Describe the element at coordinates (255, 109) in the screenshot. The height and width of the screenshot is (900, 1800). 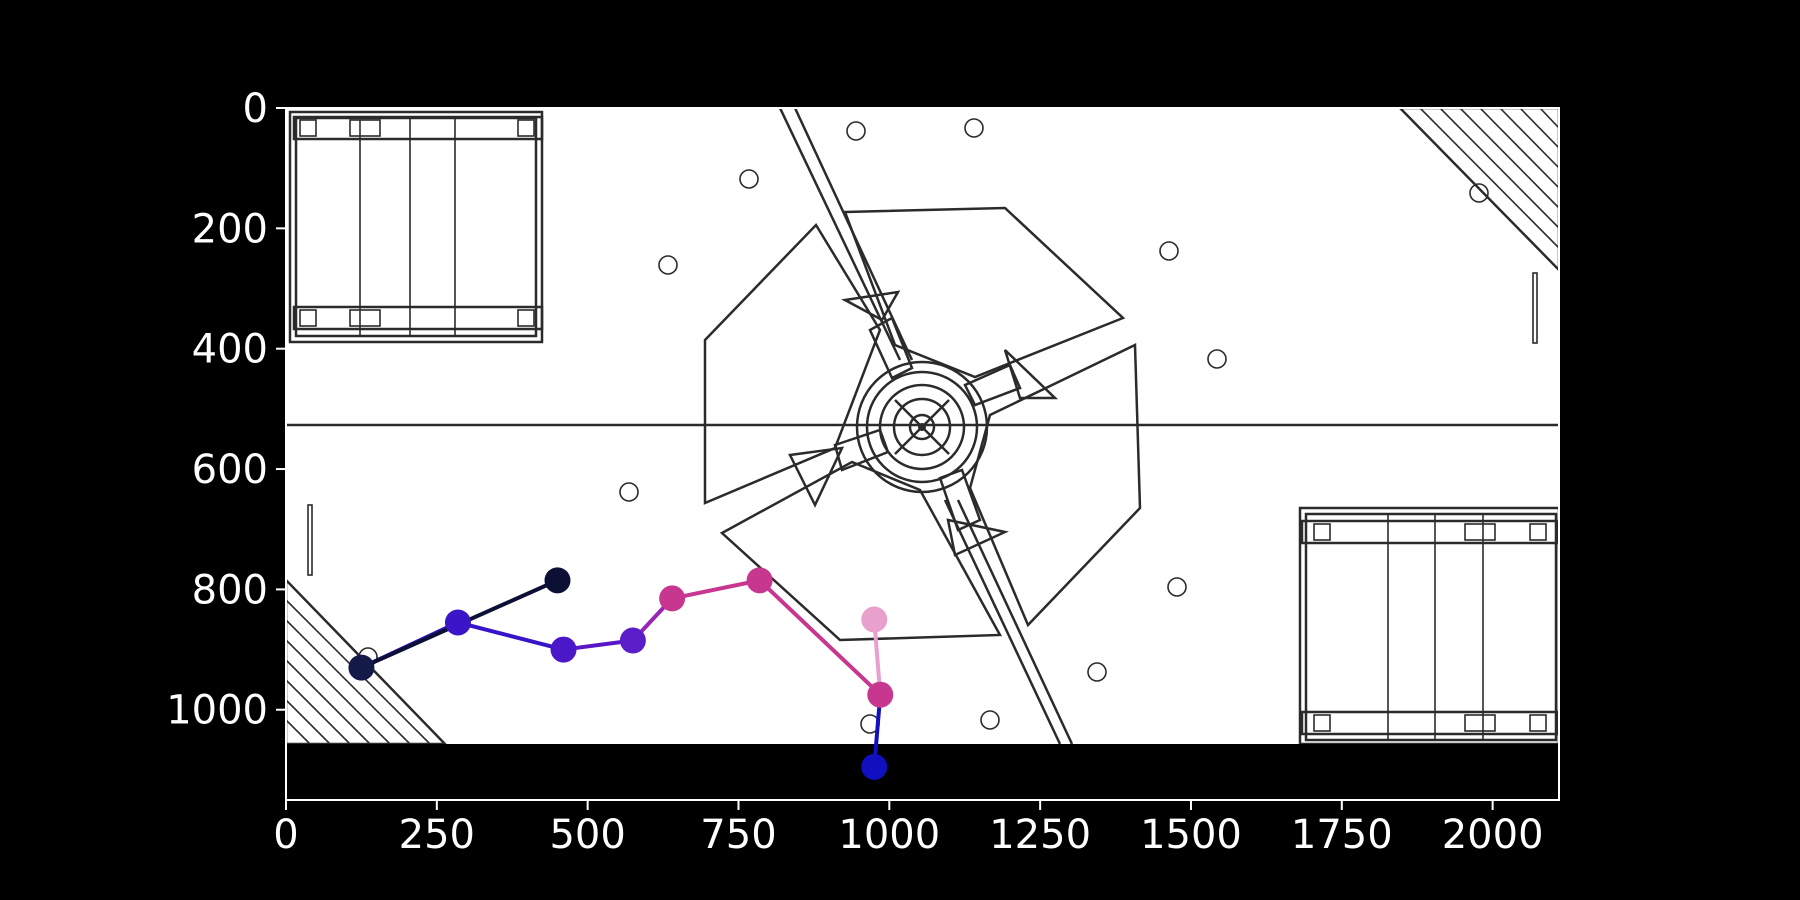
I see `y-tick-label: 0` at that location.